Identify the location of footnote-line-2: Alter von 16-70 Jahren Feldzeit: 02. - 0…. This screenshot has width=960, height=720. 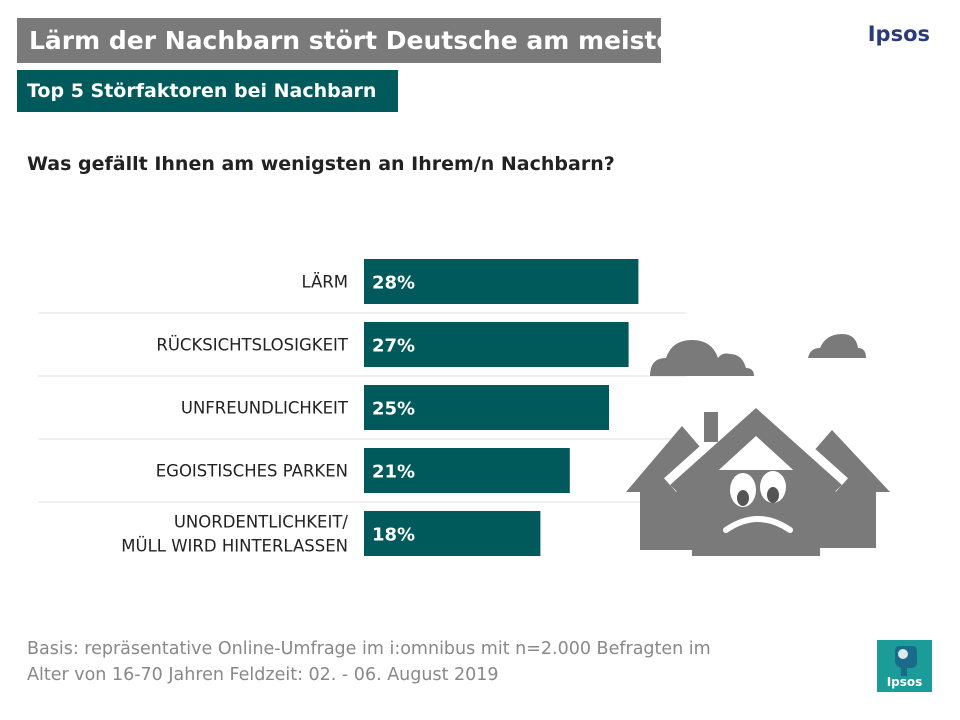
(263, 675).